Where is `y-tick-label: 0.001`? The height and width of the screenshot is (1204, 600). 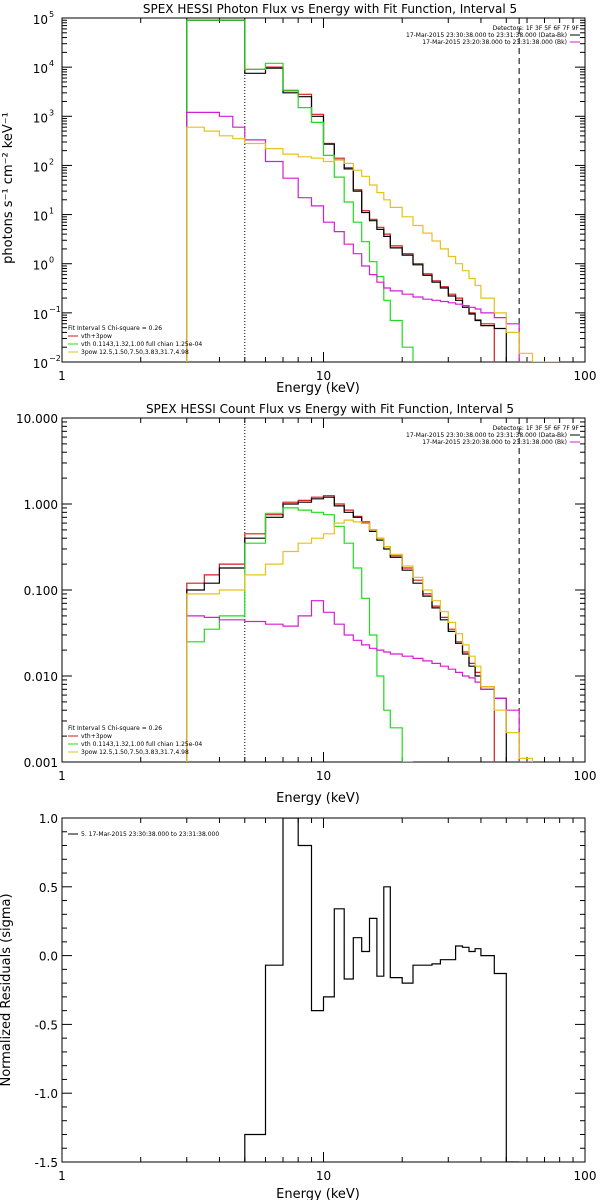
y-tick-label: 0.001 is located at coordinates (41, 763).